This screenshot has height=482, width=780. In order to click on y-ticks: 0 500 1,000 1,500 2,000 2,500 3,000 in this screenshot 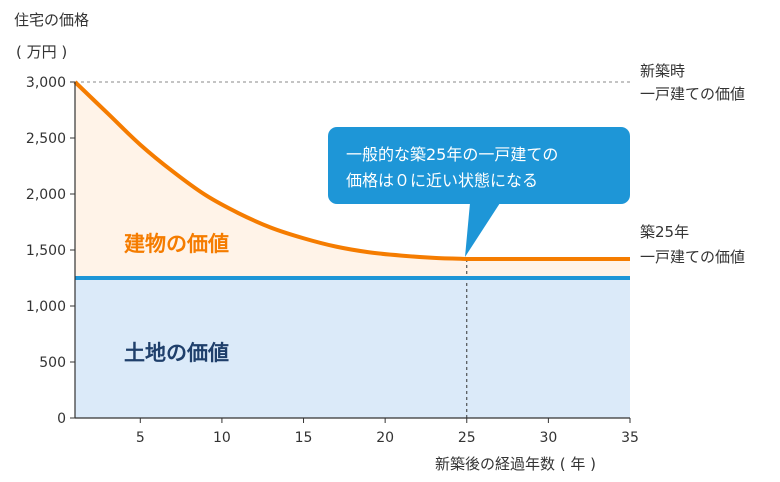, I will do `click(50, 251)`.